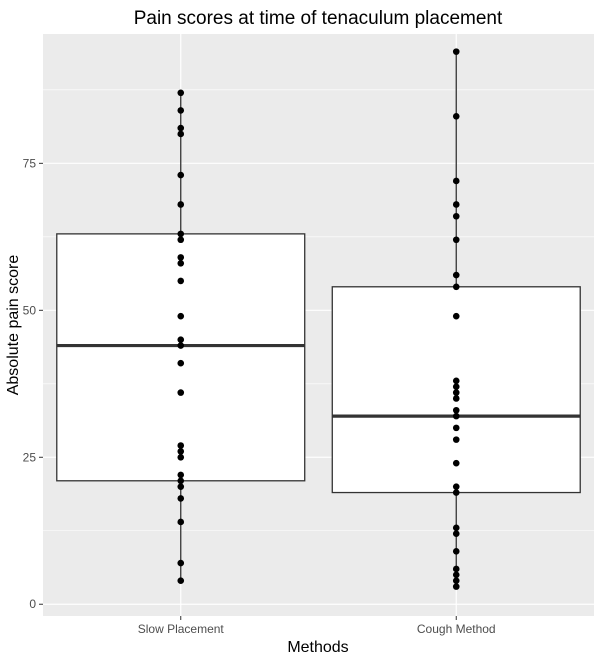 The image size is (610, 658). I want to click on y-tick-label: 50, so click(30, 310).